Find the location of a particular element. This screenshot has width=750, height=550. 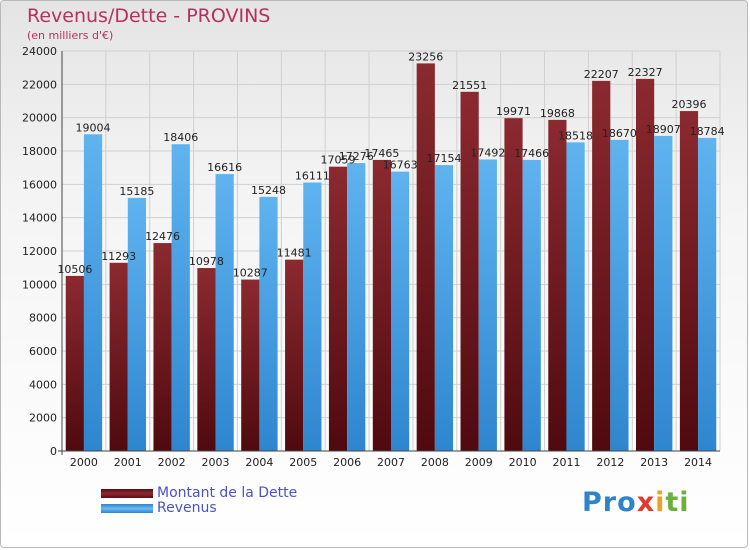

logo-letter: x is located at coordinates (646, 502).